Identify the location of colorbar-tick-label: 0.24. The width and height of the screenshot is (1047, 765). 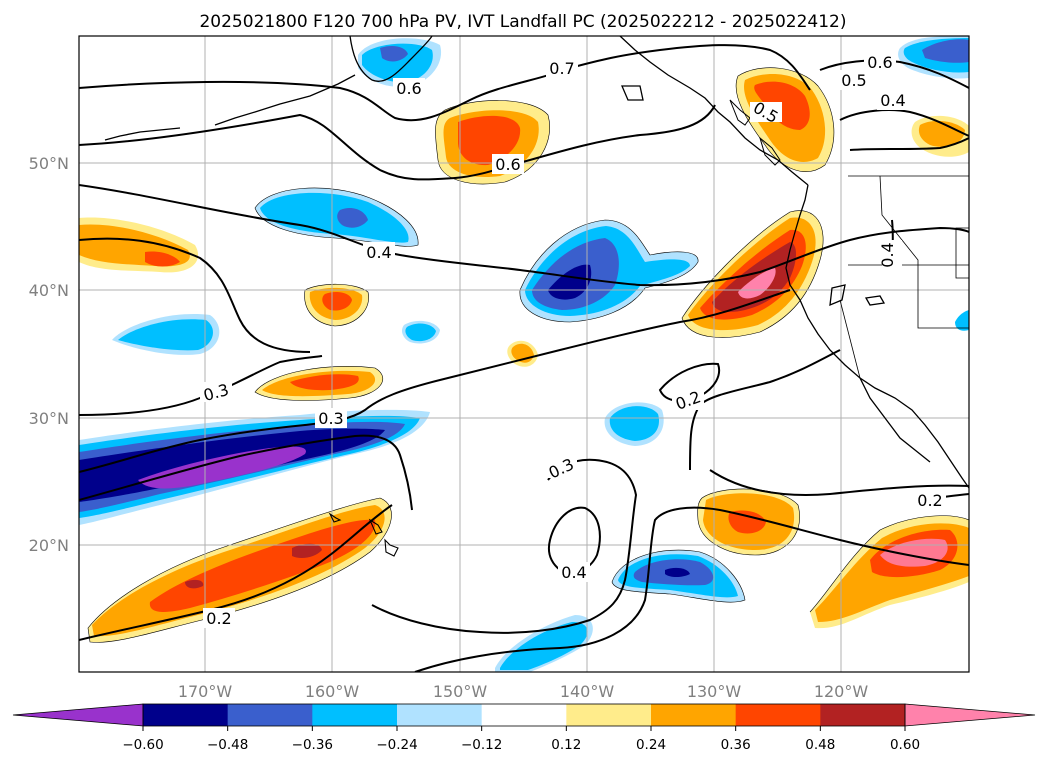
(651, 745).